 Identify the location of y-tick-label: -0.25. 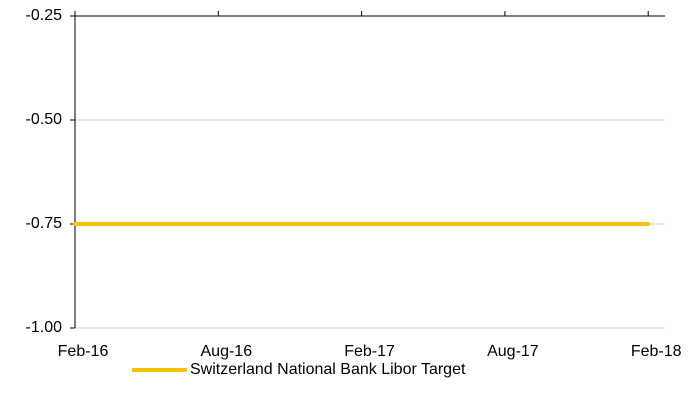
(44, 15).